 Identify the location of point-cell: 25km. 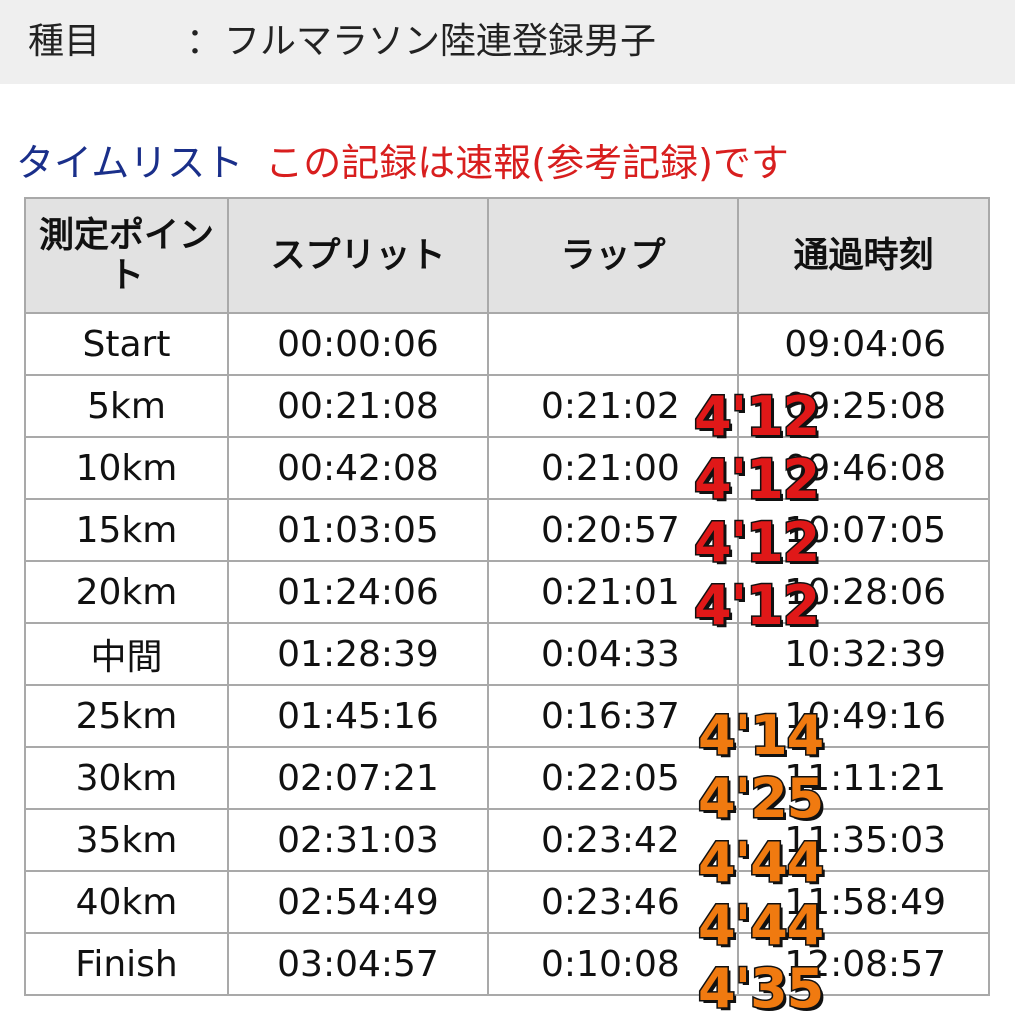
(126, 716).